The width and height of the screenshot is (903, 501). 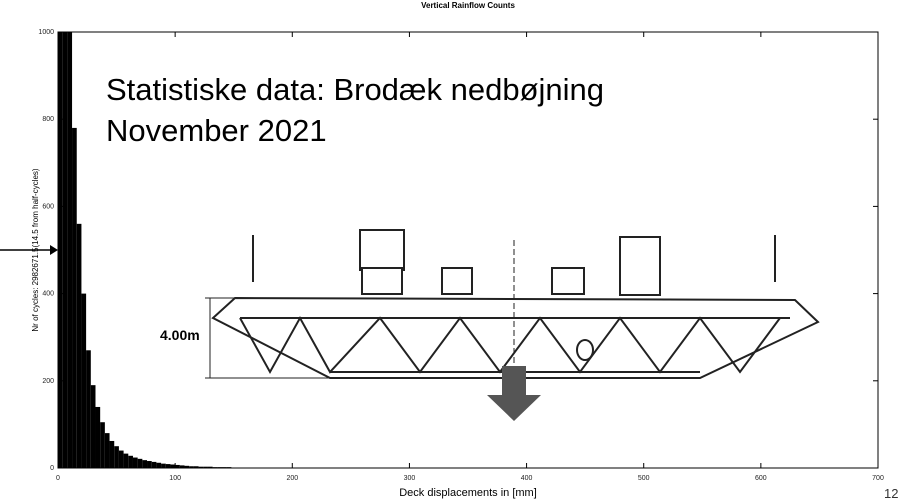 I want to click on x-axis-label: Deck displacements in [mm], so click(x=468, y=493).